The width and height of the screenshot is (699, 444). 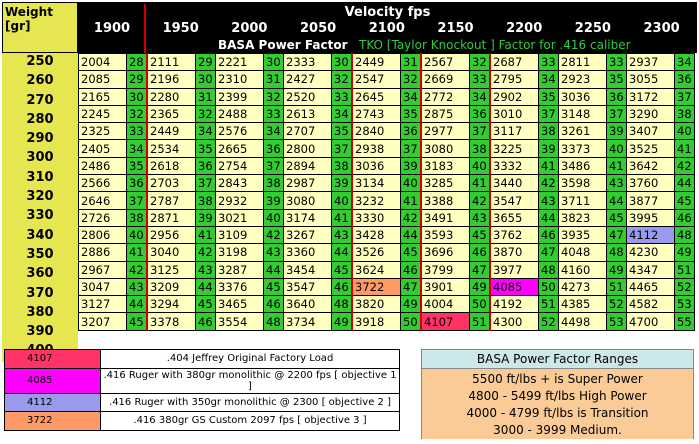 What do you see at coordinates (582, 304) in the screenshot?
I see `energy-cell: 4385` at bounding box center [582, 304].